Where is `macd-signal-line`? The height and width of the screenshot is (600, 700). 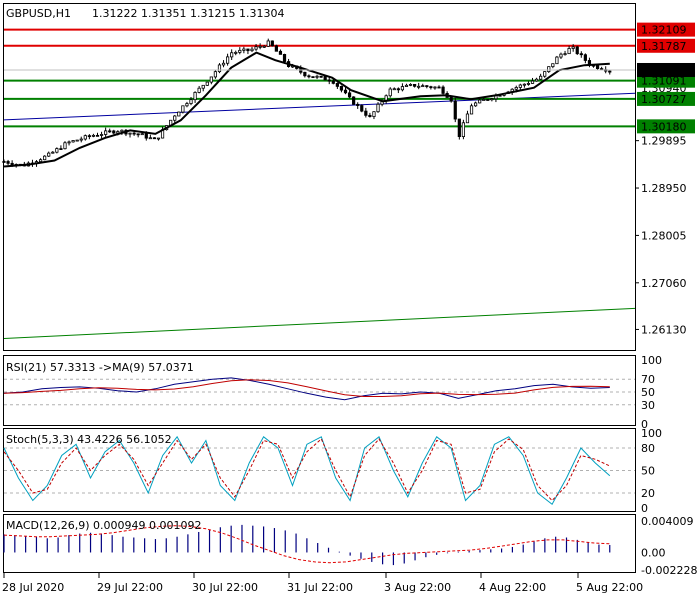
macd-signal-line is located at coordinates (306, 544).